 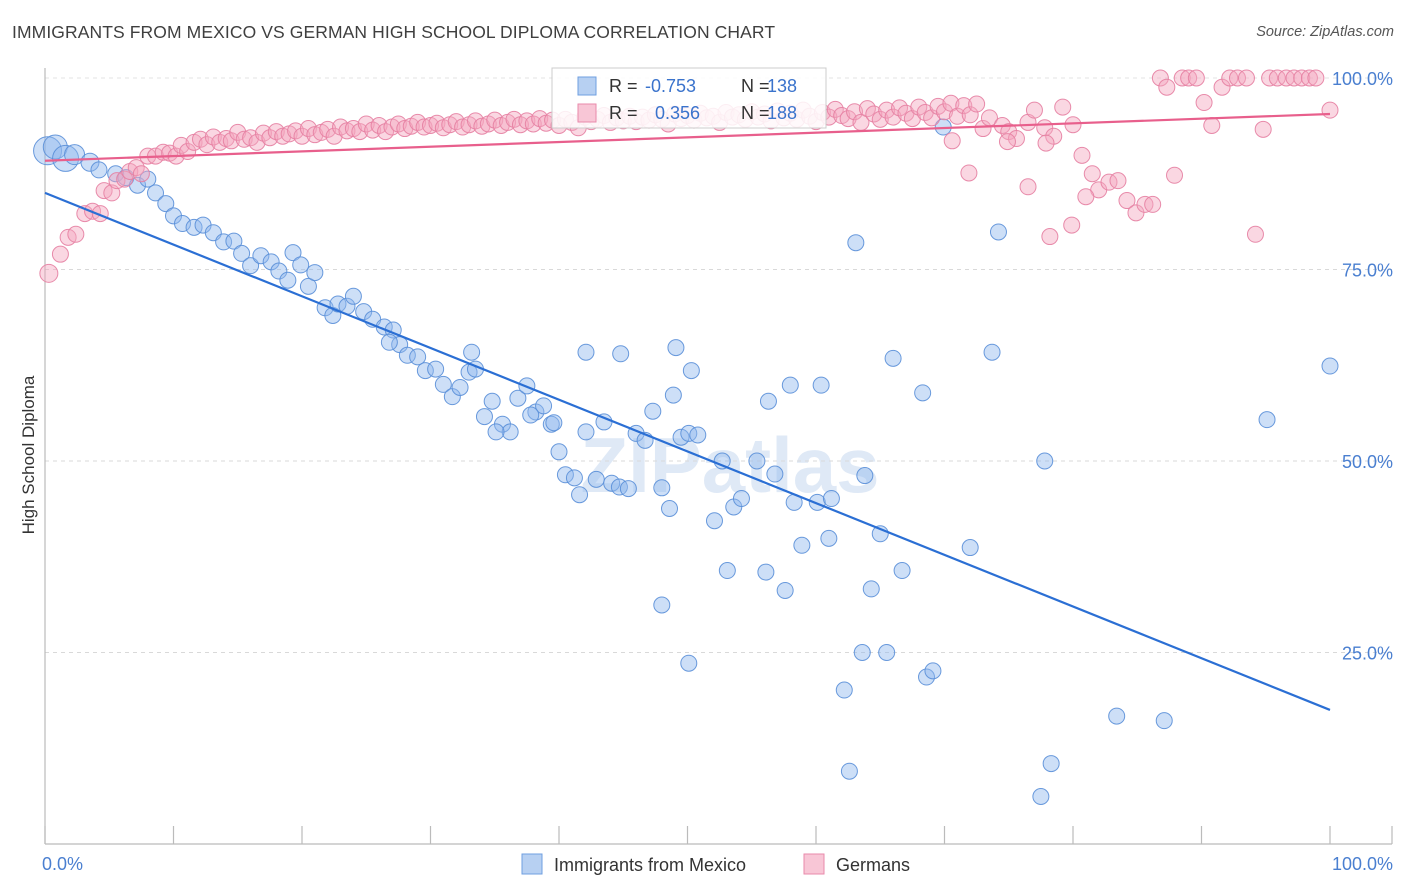 I want to click on y-tick-label: 25.0%, so click(x=1367, y=654).